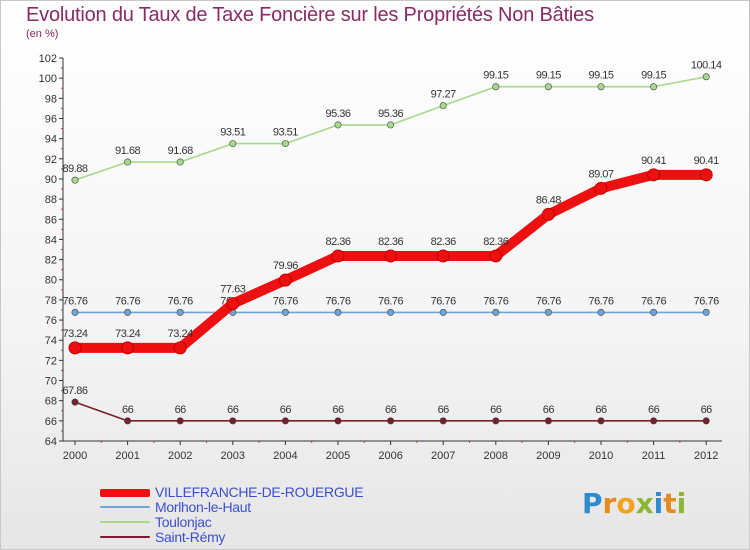  Describe the element at coordinates (74, 169) in the screenshot. I see `data-label: 89.88` at that location.